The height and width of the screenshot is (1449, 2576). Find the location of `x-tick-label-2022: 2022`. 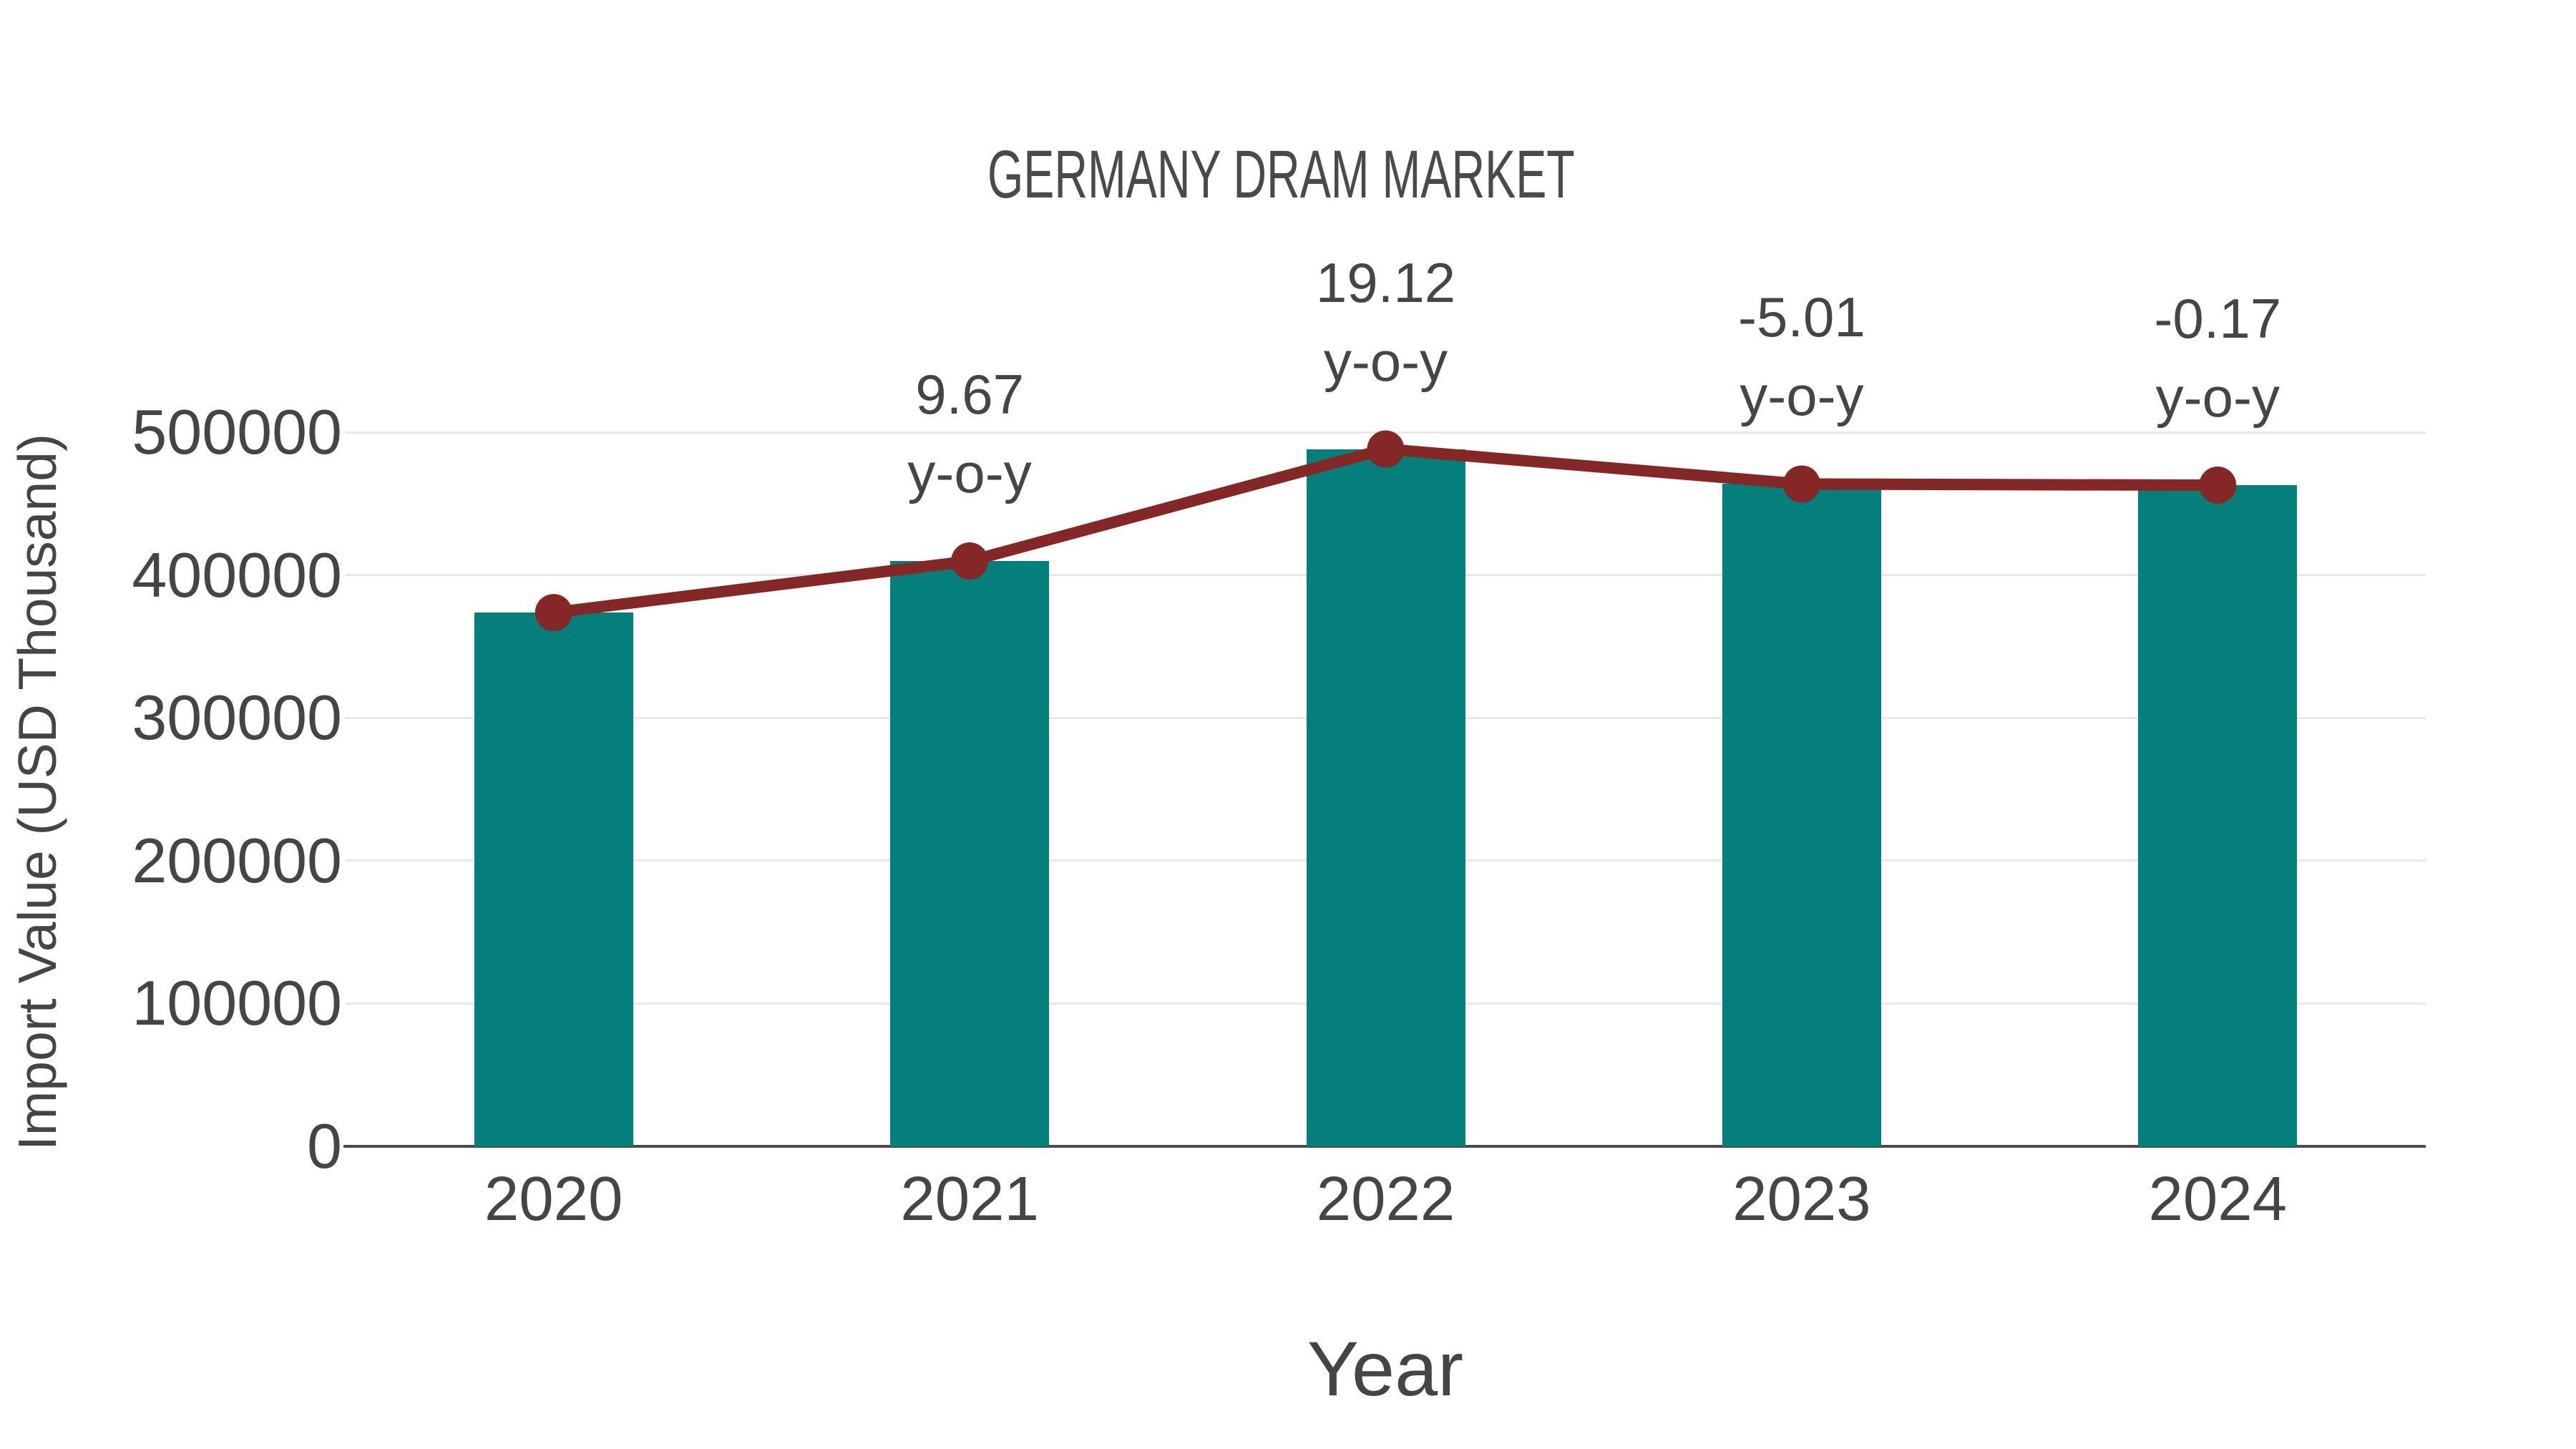

x-tick-label-2022: 2022 is located at coordinates (1385, 1199).